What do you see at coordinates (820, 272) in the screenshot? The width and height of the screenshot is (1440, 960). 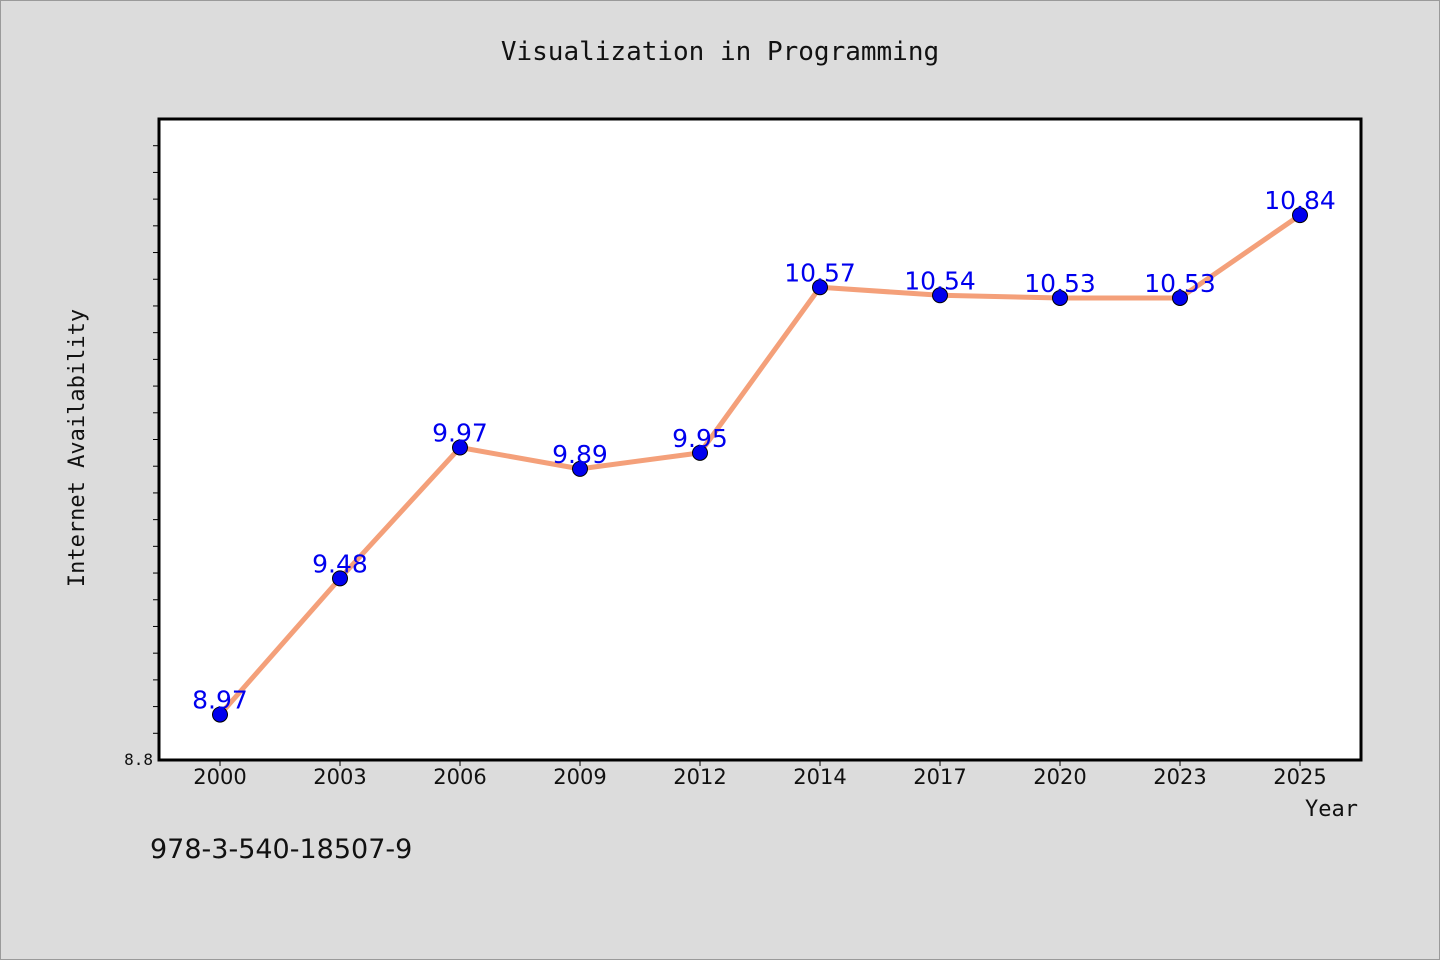 I see `data-label: 10.57` at bounding box center [820, 272].